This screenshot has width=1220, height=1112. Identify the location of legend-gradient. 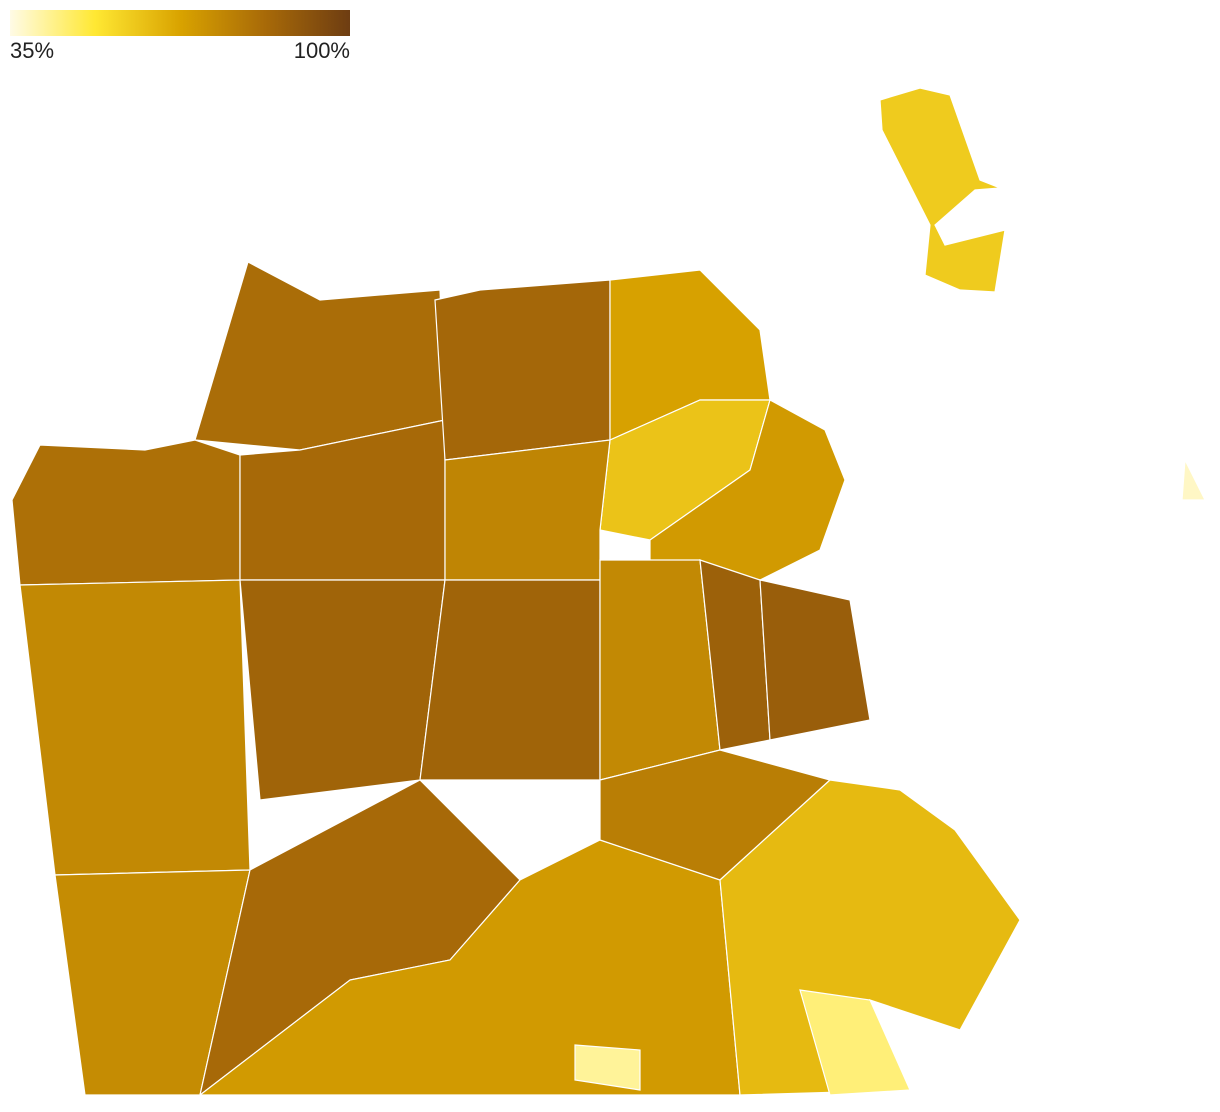
(180, 23).